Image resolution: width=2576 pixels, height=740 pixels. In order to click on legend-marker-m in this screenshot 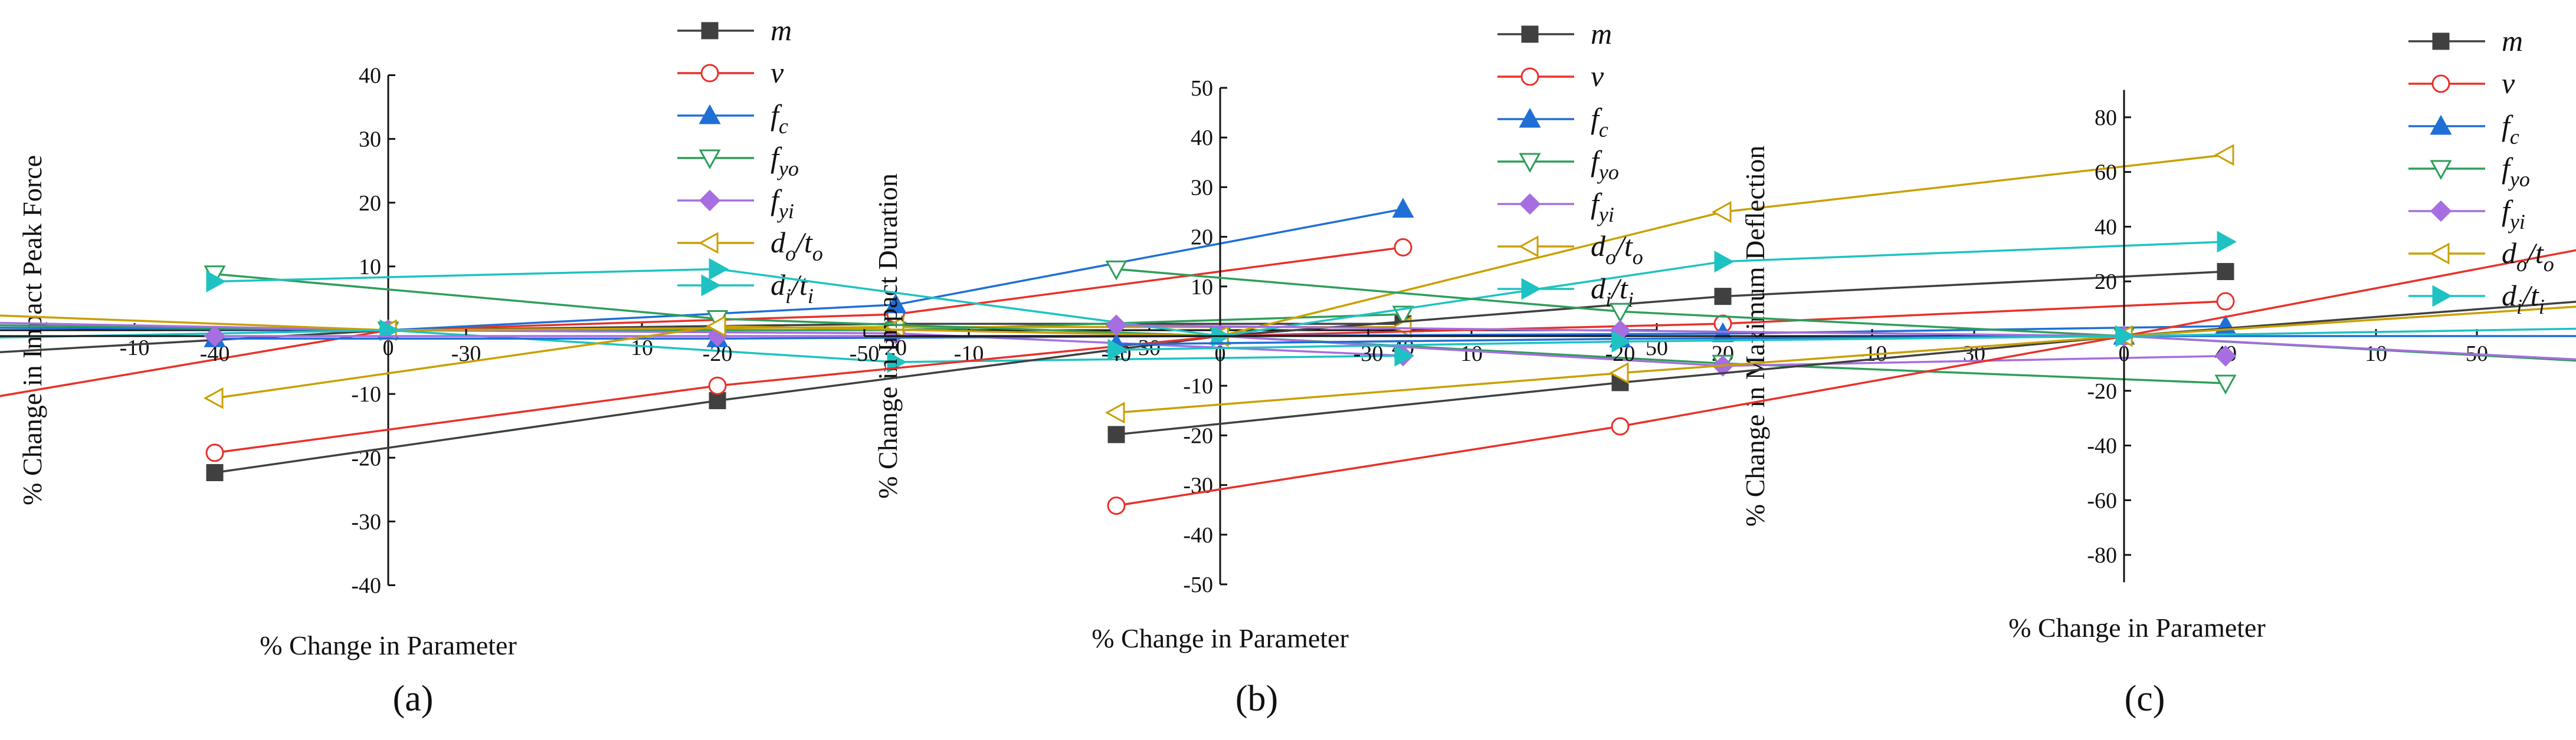, I will do `click(710, 31)`.